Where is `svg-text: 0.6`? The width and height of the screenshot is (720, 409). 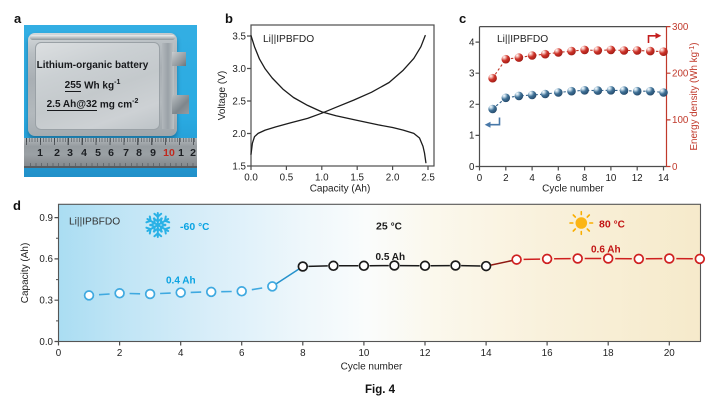 svg-text: 0.6 is located at coordinates (46, 259).